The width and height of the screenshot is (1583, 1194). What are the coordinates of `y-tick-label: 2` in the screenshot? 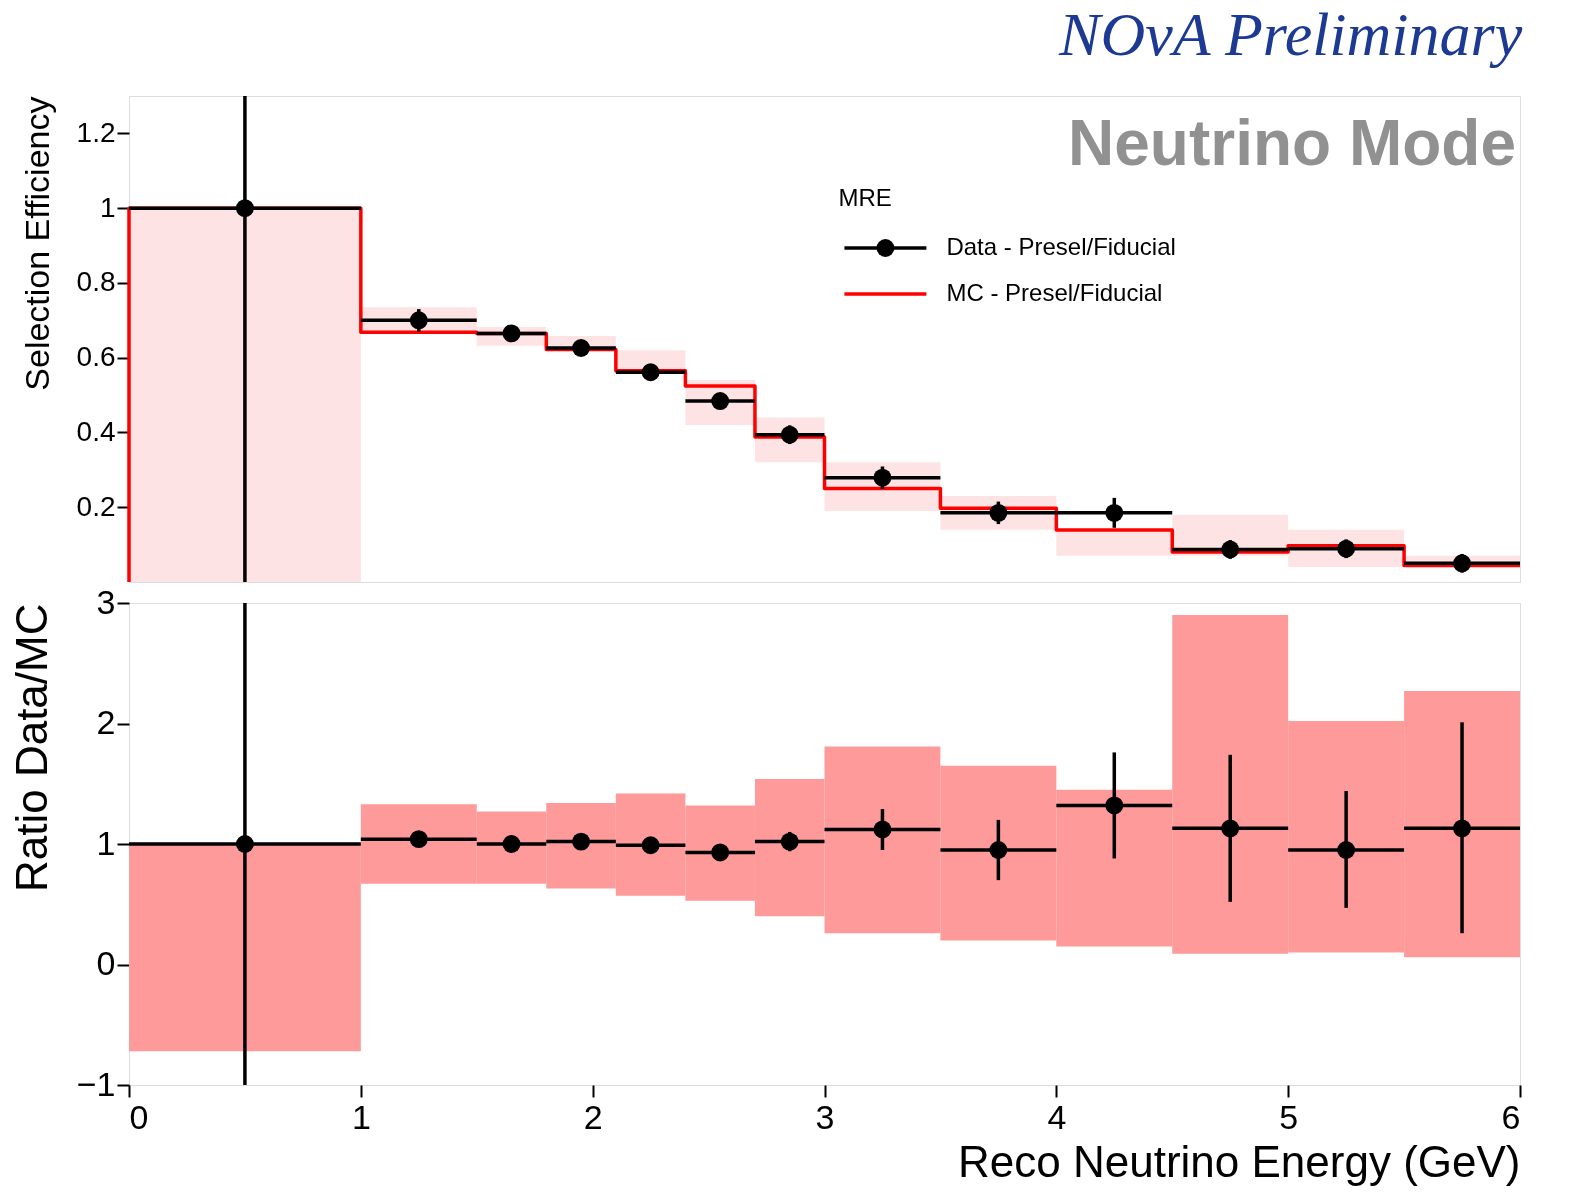 It's located at (106, 722).